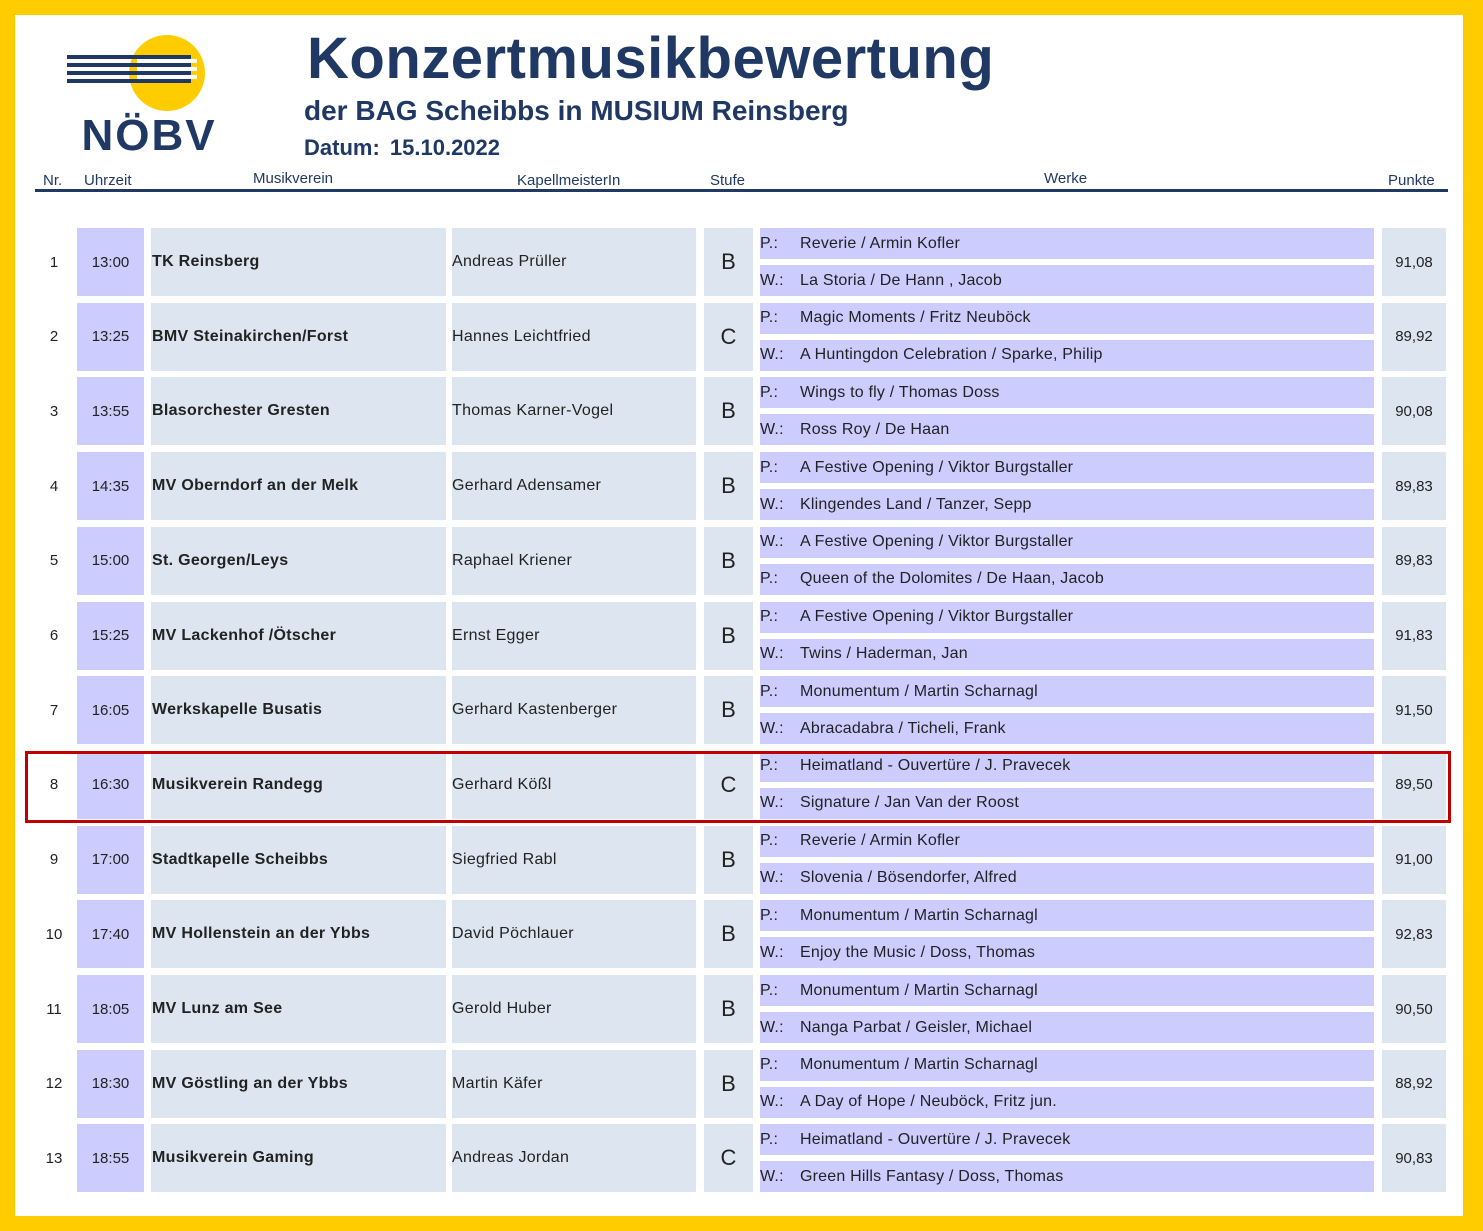 This screenshot has width=1483, height=1231. Describe the element at coordinates (574, 560) in the screenshot. I see `row-kapellmeister: Raphael Kriener` at that location.